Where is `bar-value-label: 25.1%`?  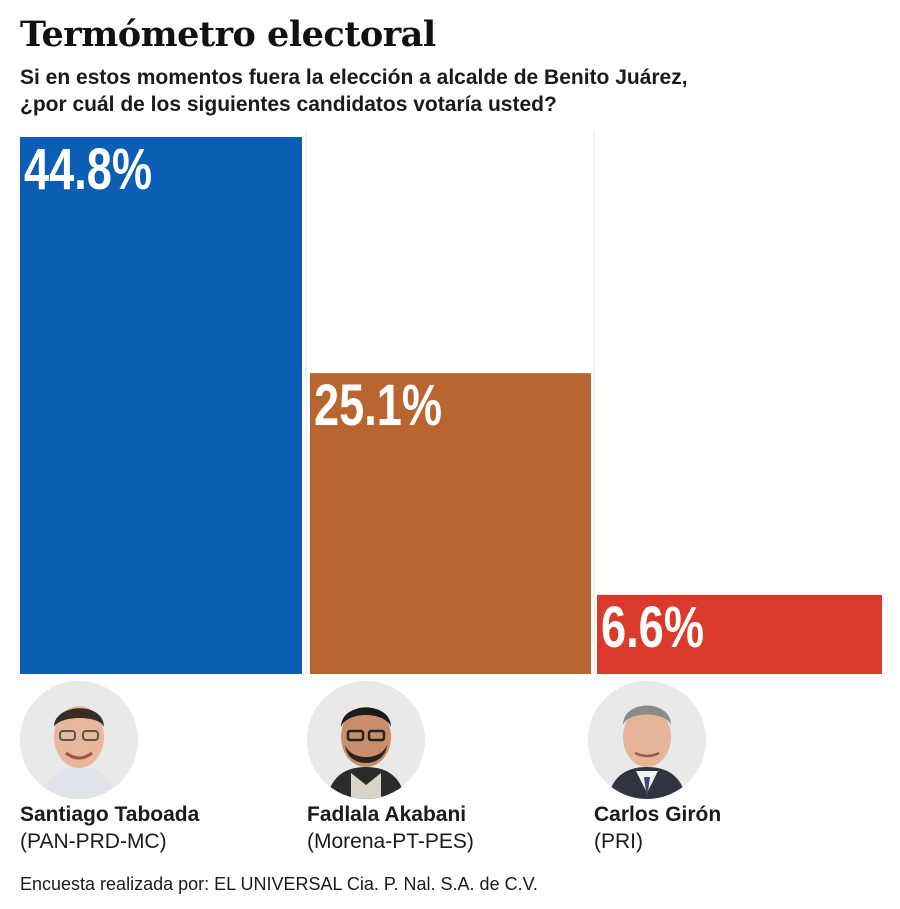
bar-value-label: 25.1% is located at coordinates (378, 405).